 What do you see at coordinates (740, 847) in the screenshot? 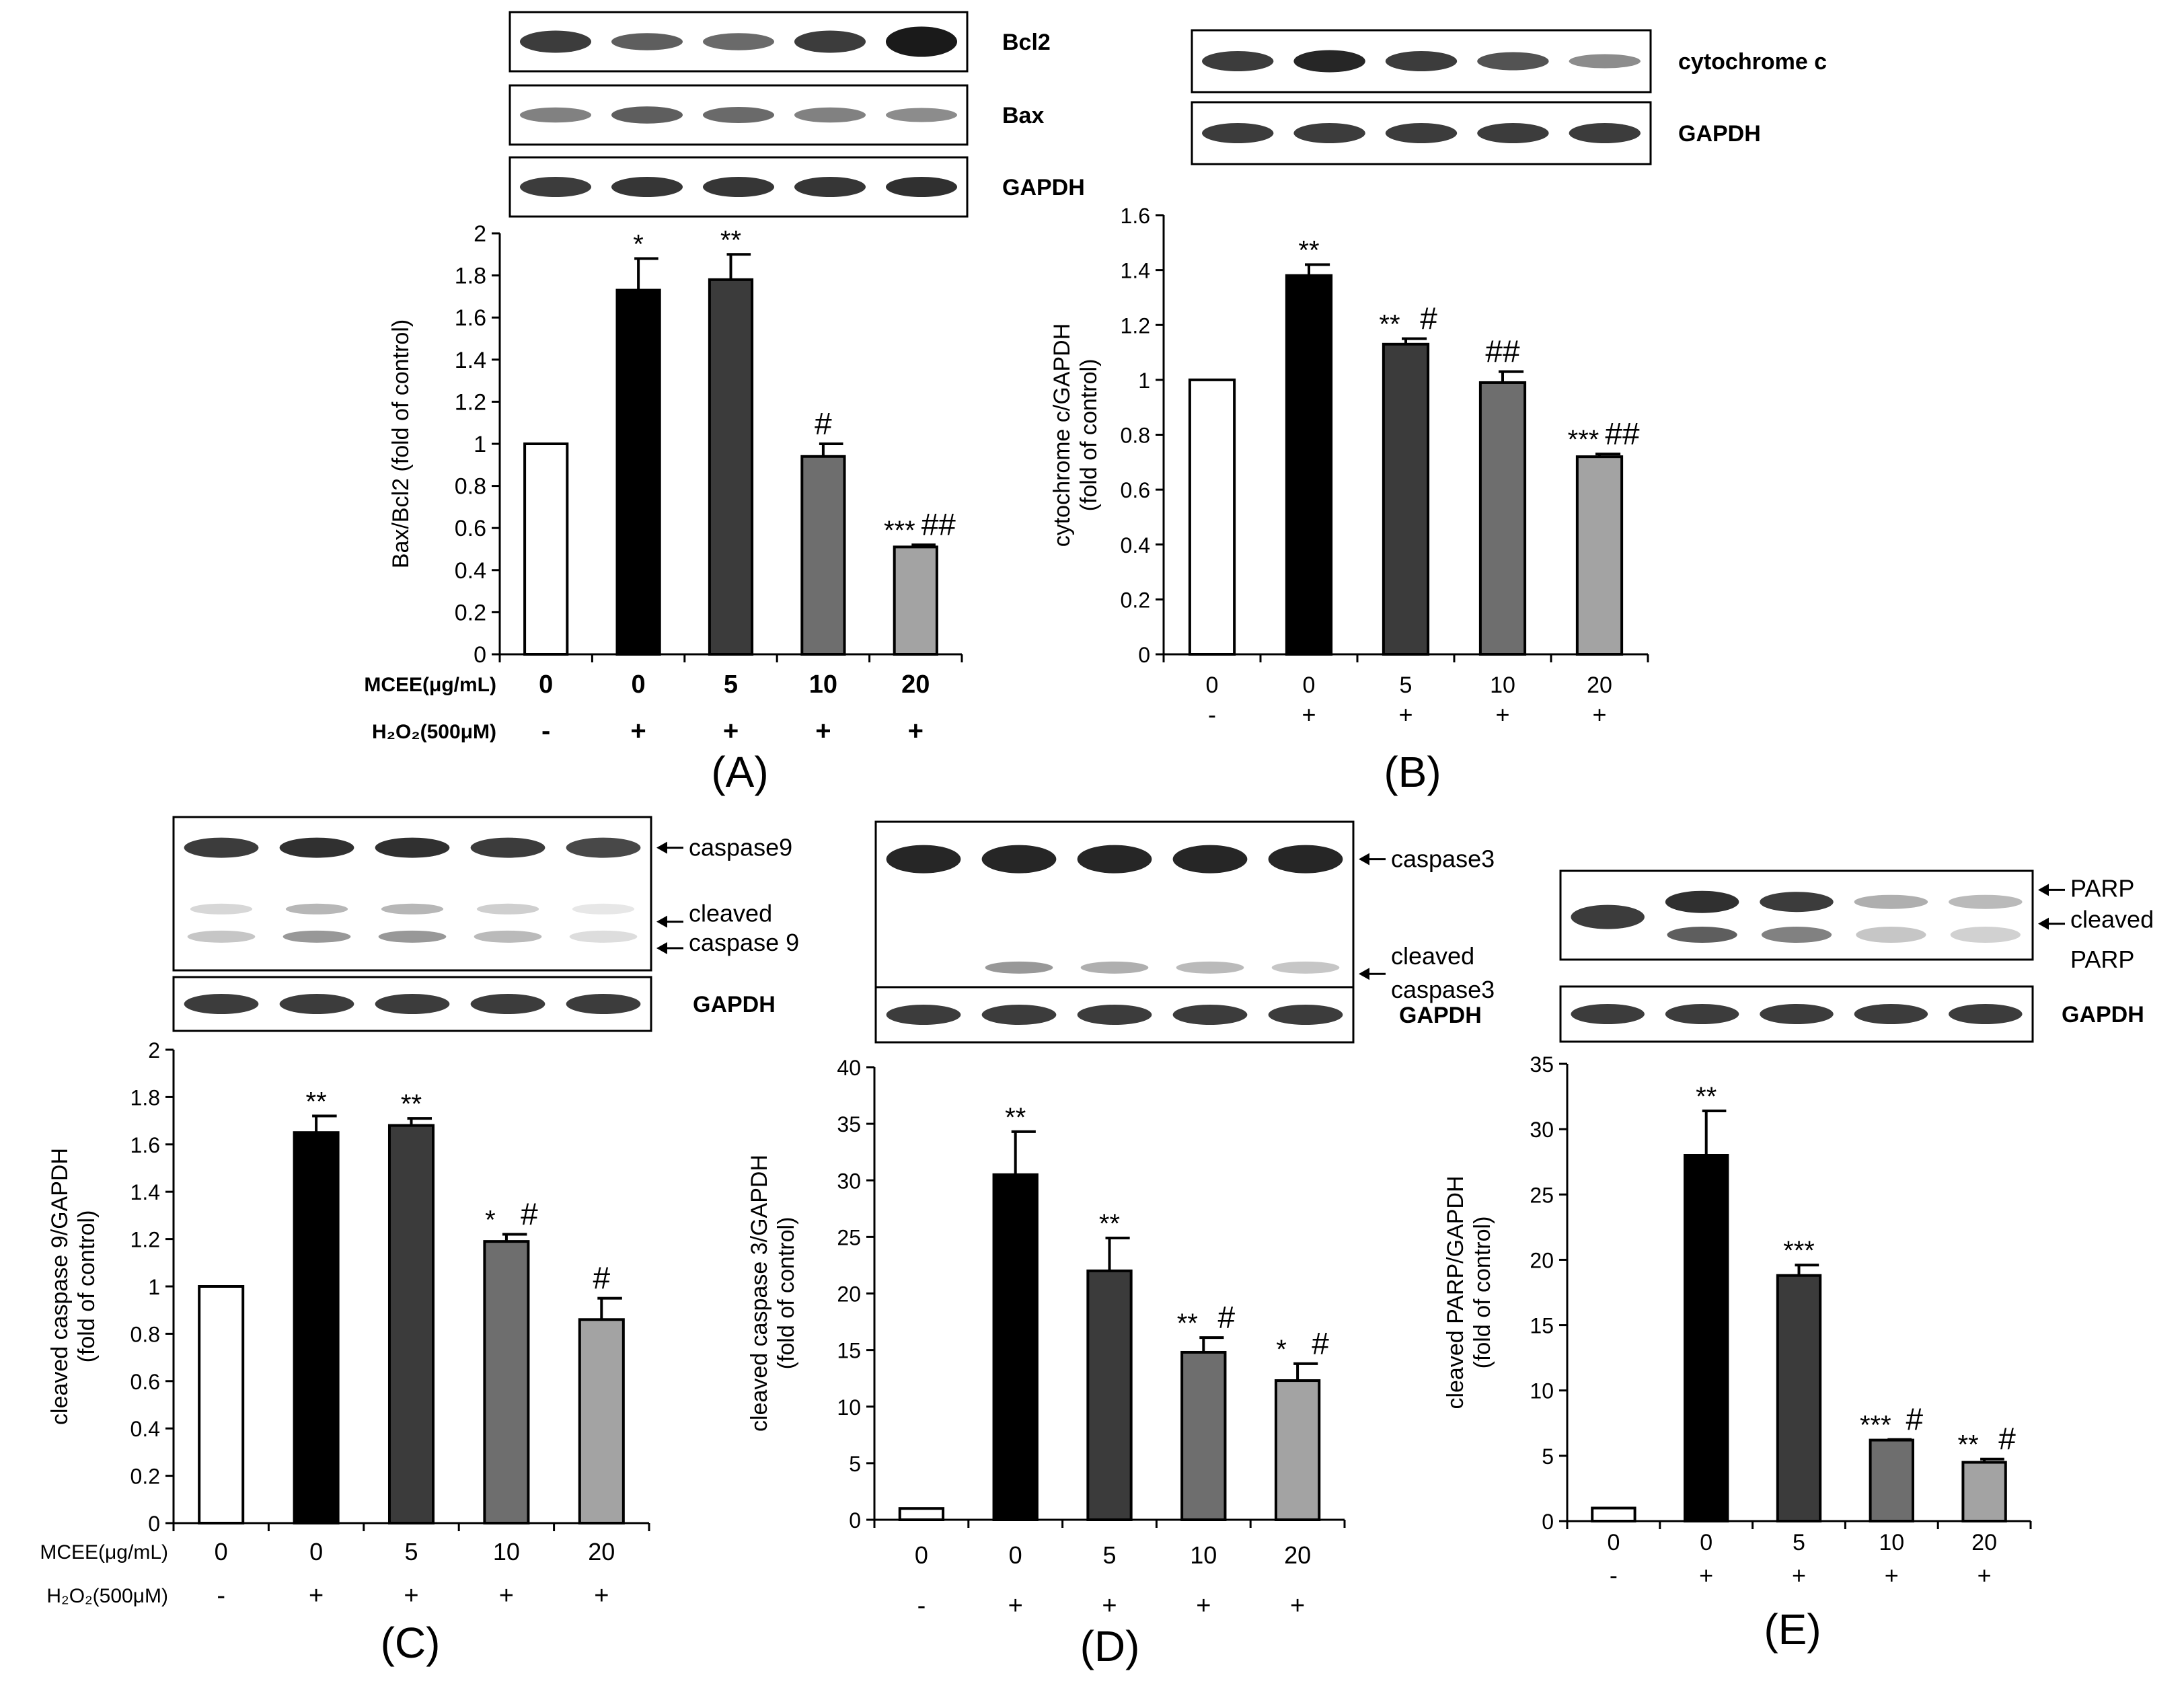
I see `blot-label: caspase9` at bounding box center [740, 847].